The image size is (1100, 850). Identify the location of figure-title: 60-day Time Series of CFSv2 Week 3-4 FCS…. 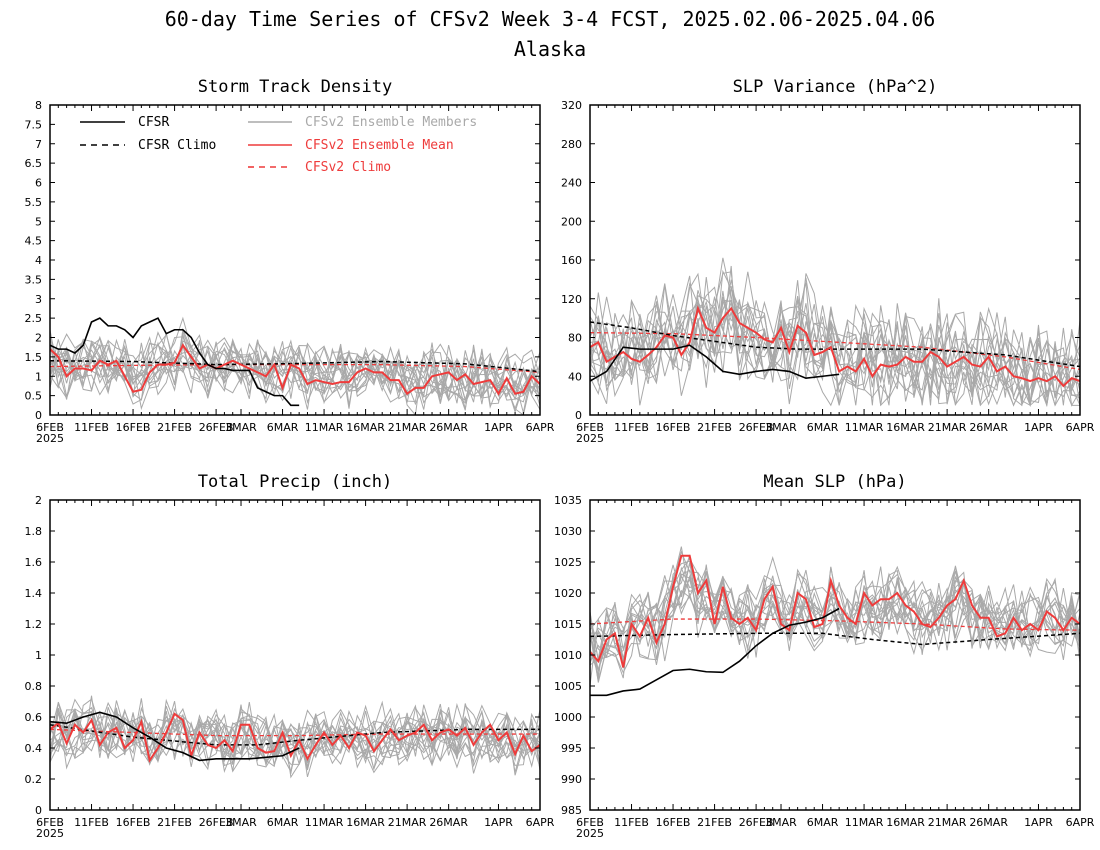
(550, 19).